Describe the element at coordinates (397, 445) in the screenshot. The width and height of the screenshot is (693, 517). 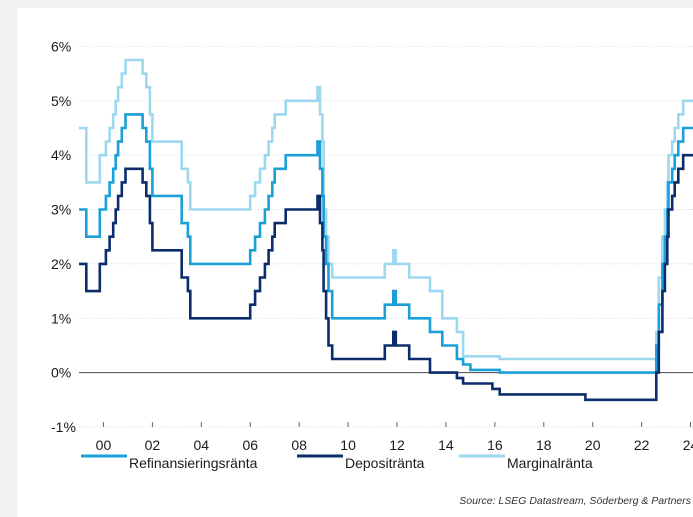
I see `x-tick-label: 12` at that location.